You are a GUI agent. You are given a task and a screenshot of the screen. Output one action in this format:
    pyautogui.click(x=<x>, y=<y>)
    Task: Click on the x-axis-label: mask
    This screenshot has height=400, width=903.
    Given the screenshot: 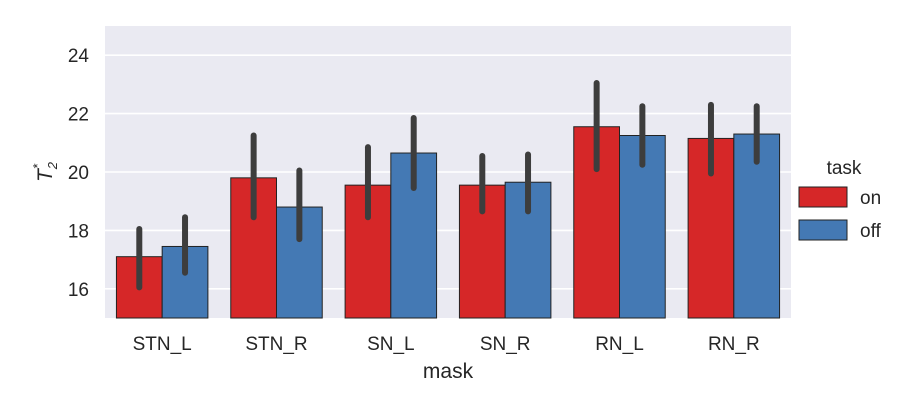 What is the action you would take?
    pyautogui.click(x=448, y=371)
    